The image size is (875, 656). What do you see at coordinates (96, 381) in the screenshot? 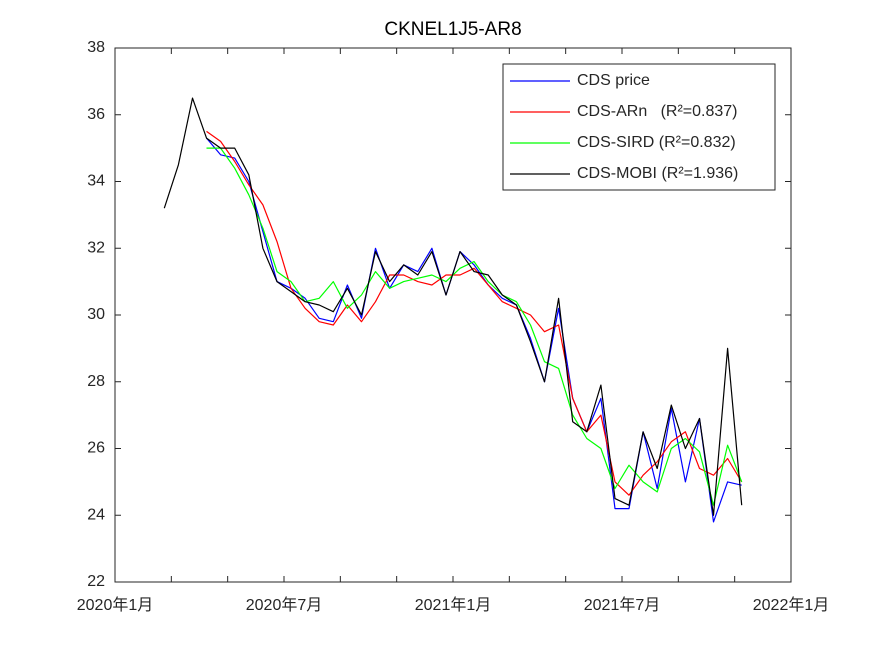
I see `y-tick-label: 28` at bounding box center [96, 381].